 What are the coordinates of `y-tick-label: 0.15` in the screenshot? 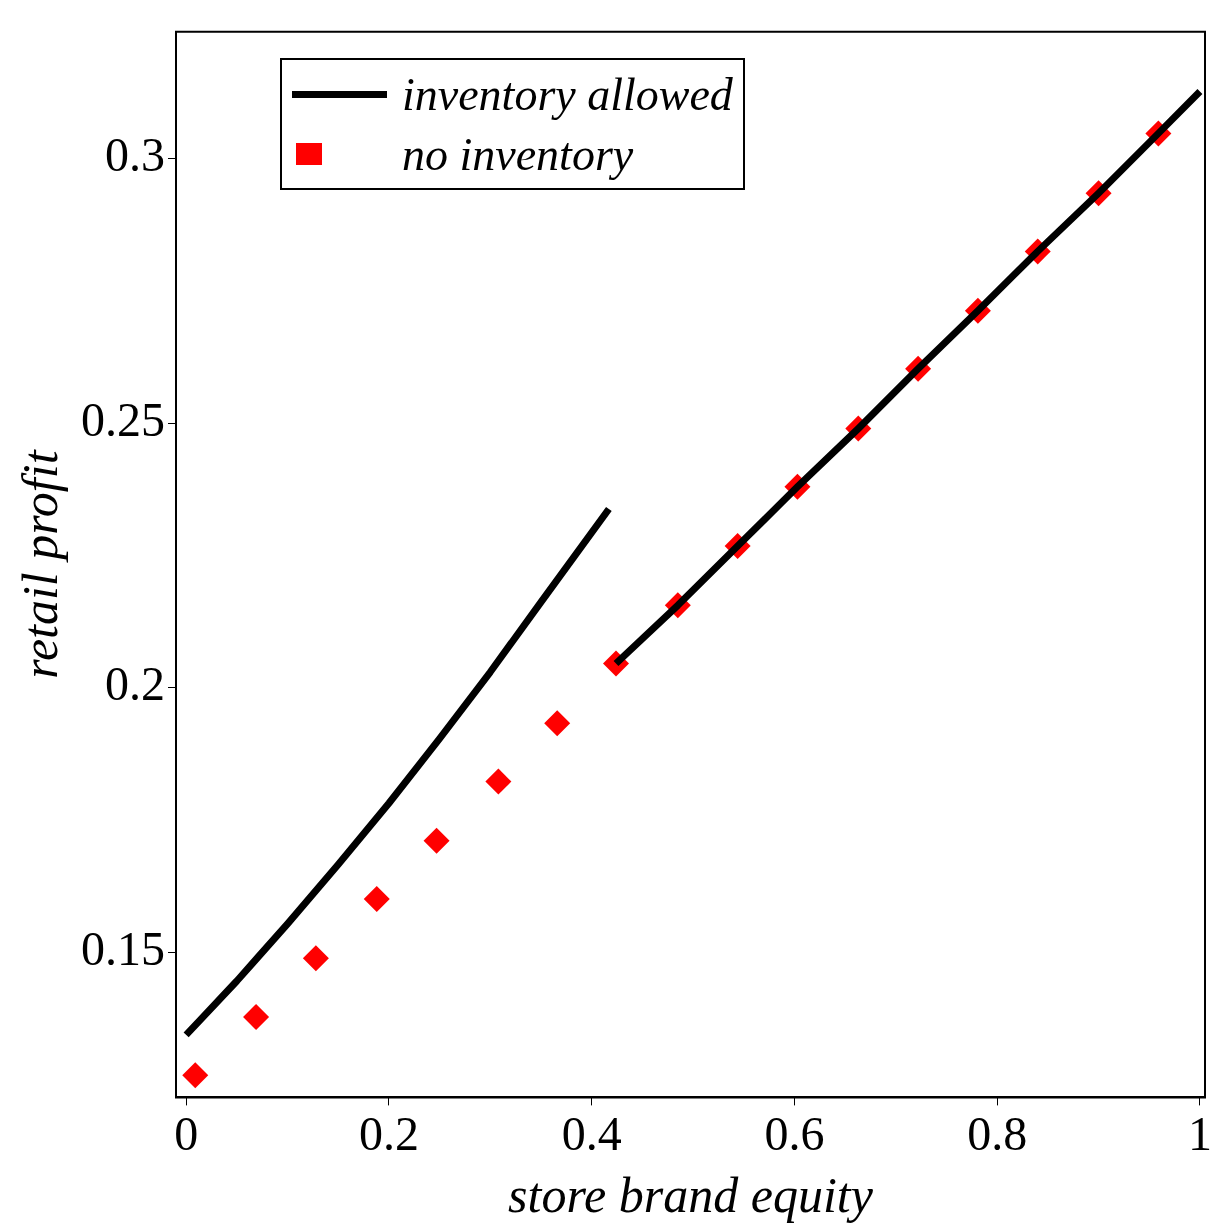 It's located at (123, 949).